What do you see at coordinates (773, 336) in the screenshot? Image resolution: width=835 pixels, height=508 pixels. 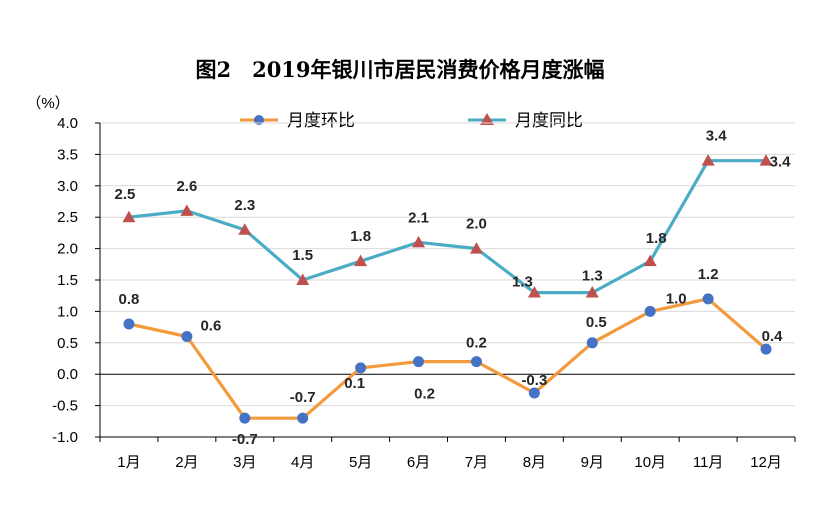 I see `data-label-mom: 0.4` at bounding box center [773, 336].